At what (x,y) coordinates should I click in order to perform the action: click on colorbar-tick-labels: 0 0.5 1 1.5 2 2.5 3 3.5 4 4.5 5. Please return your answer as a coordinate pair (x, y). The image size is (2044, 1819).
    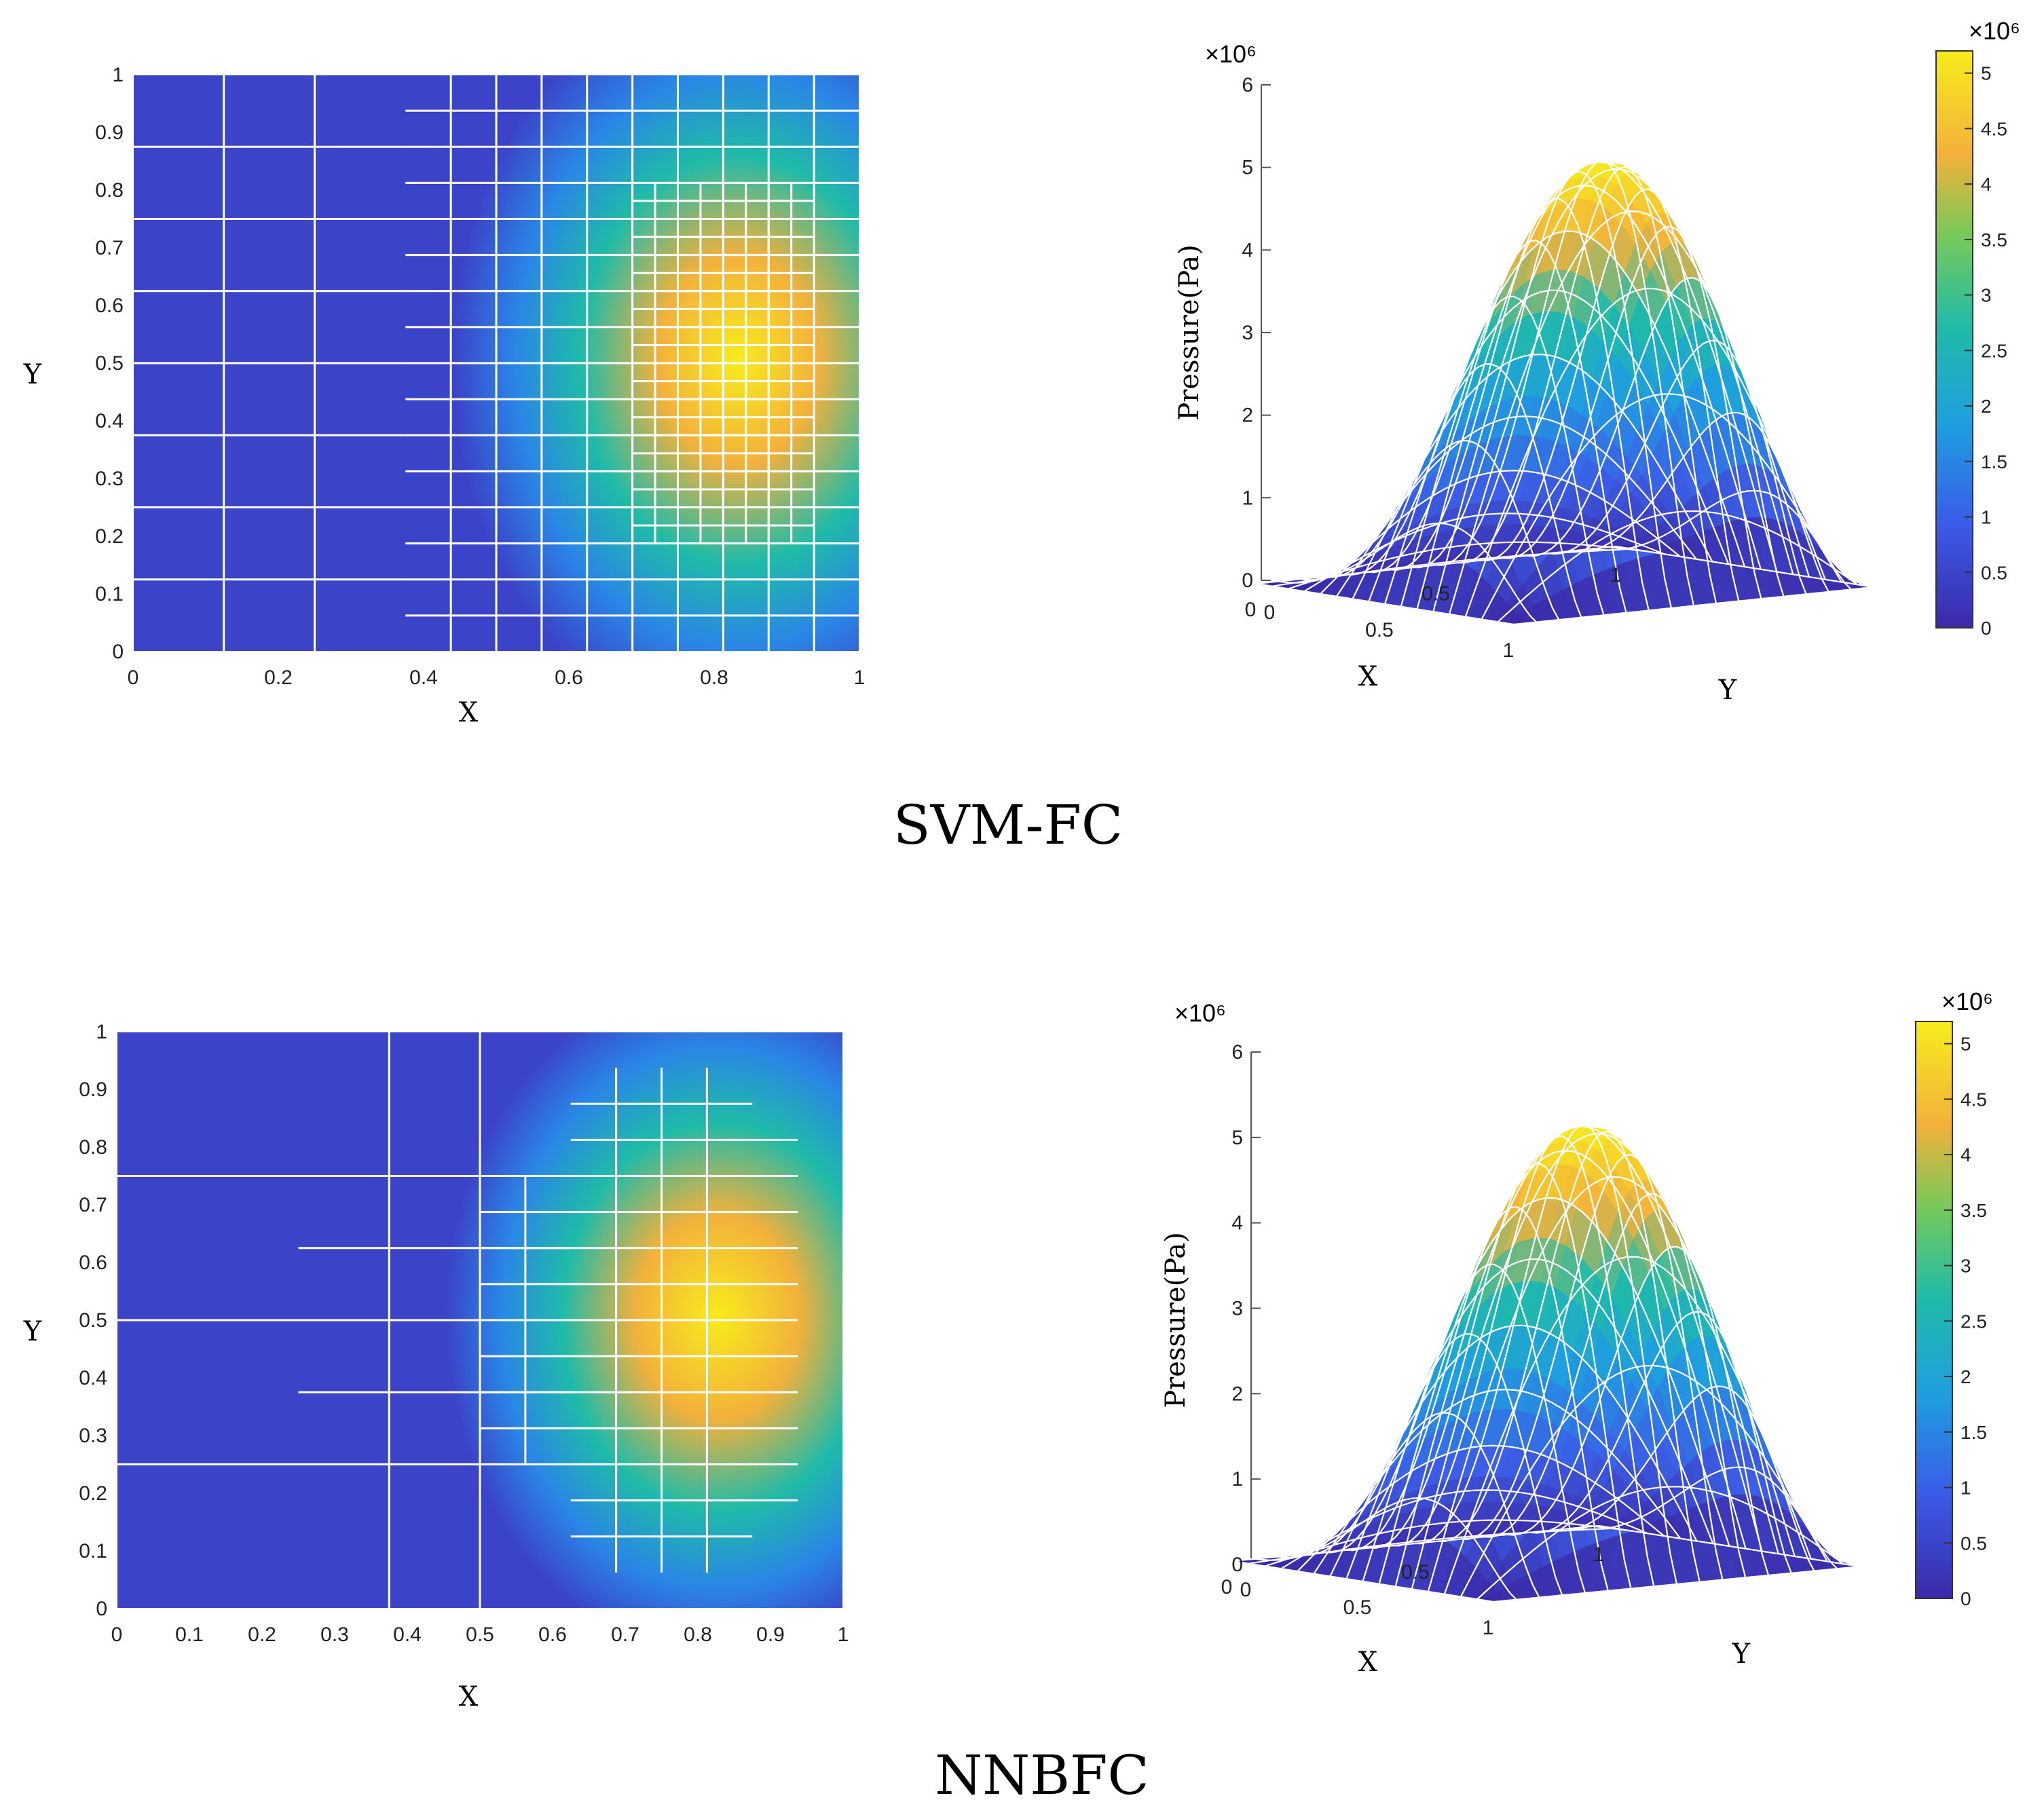
    Looking at the image, I should click on (1965, 1321).